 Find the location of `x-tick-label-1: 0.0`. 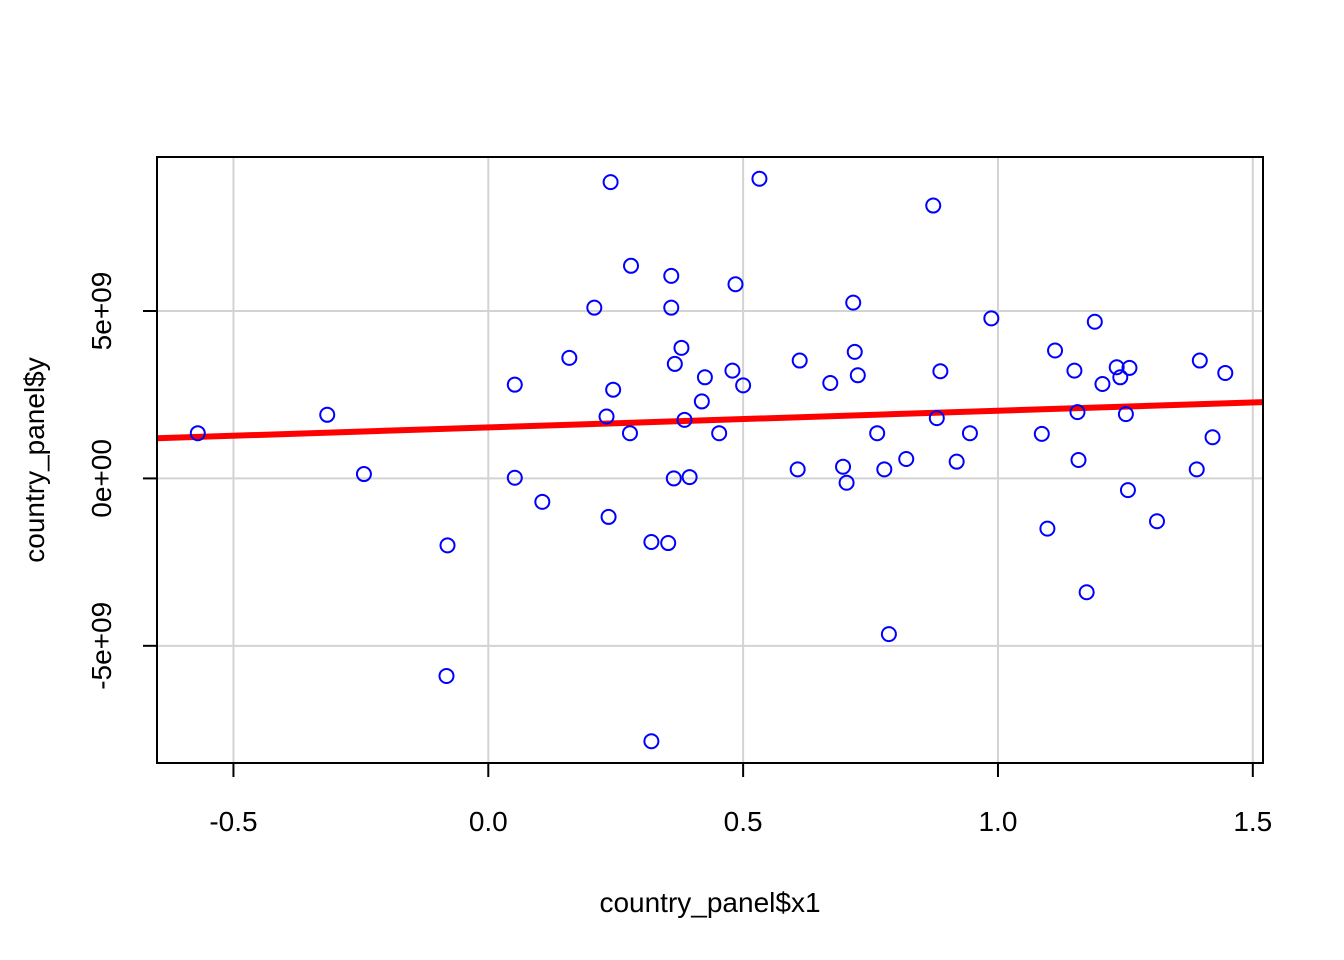

x-tick-label-1: 0.0 is located at coordinates (488, 821).